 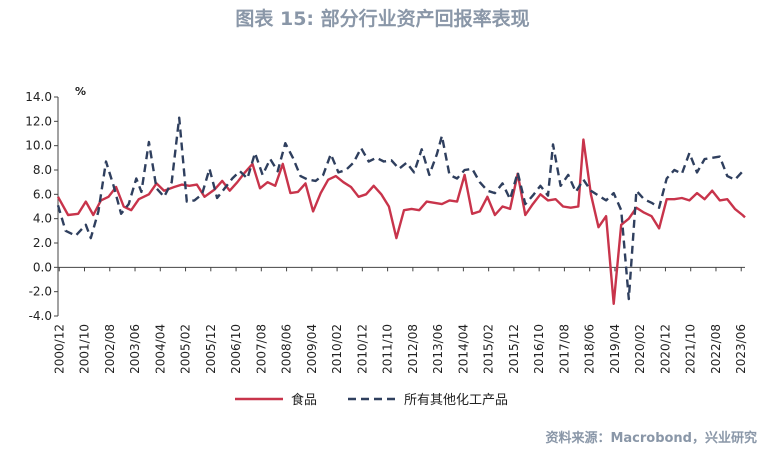 I want to click on y-tick-label: 0.0, so click(x=42, y=267).